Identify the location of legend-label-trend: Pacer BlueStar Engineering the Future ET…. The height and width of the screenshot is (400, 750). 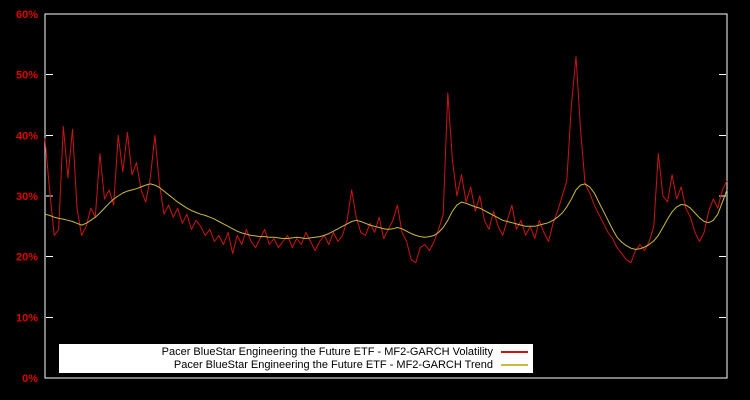
(333, 364).